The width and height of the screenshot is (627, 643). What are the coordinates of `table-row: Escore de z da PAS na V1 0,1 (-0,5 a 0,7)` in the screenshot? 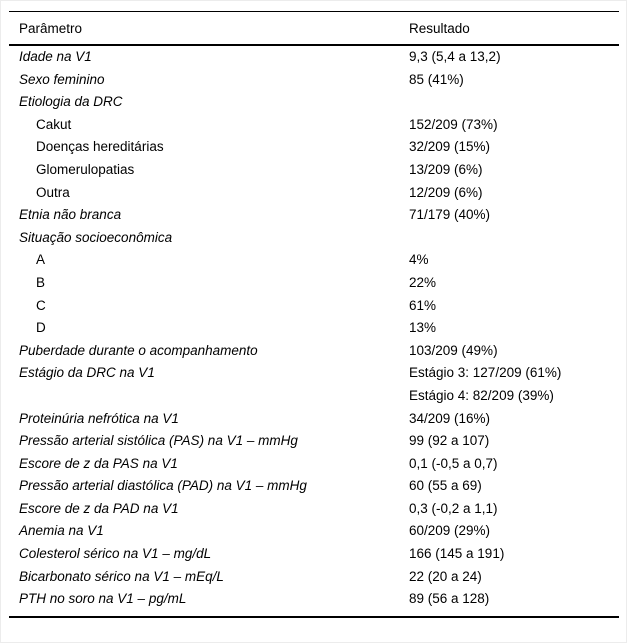 It's located at (314, 464).